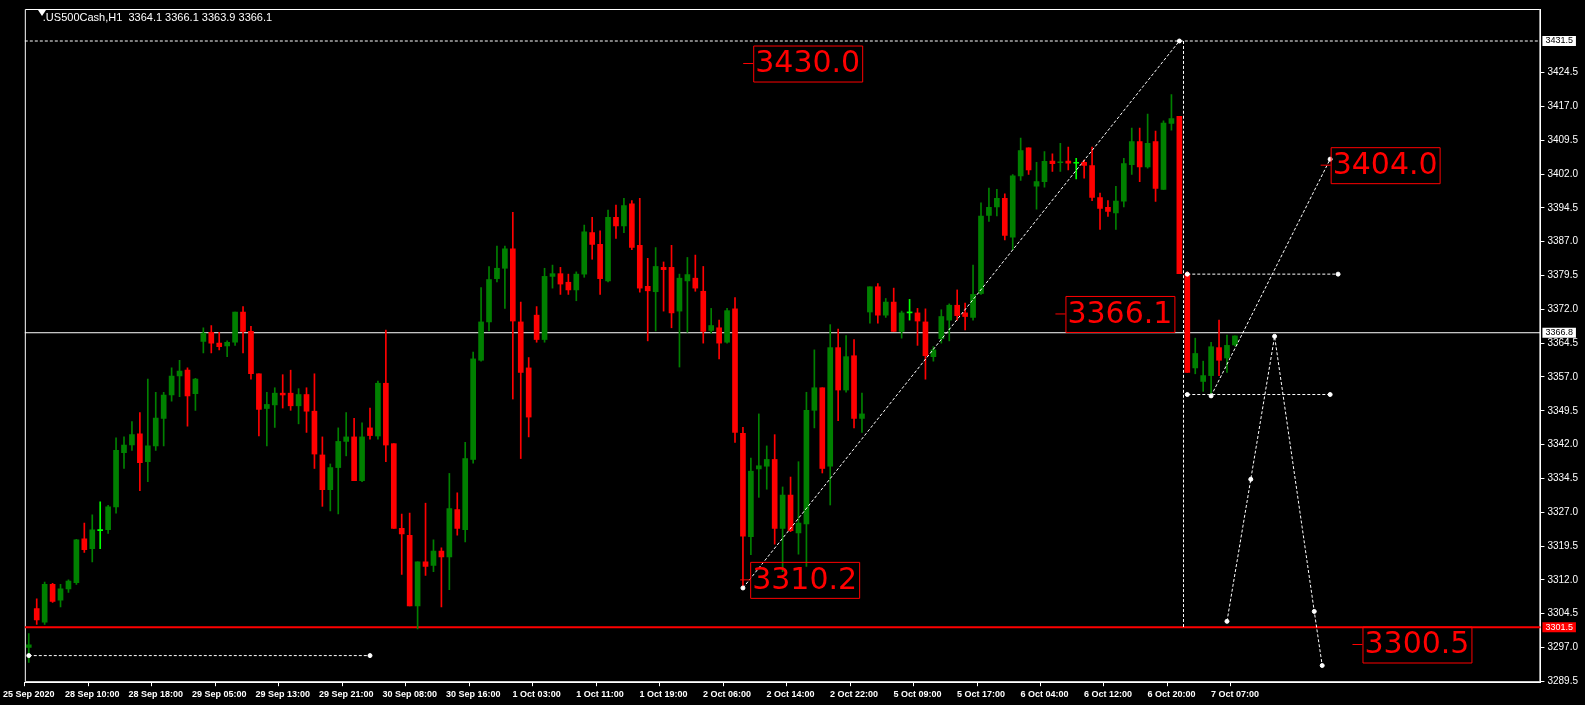 The image size is (1585, 705). I want to click on y-tick-label: 3357.0, so click(1563, 376).